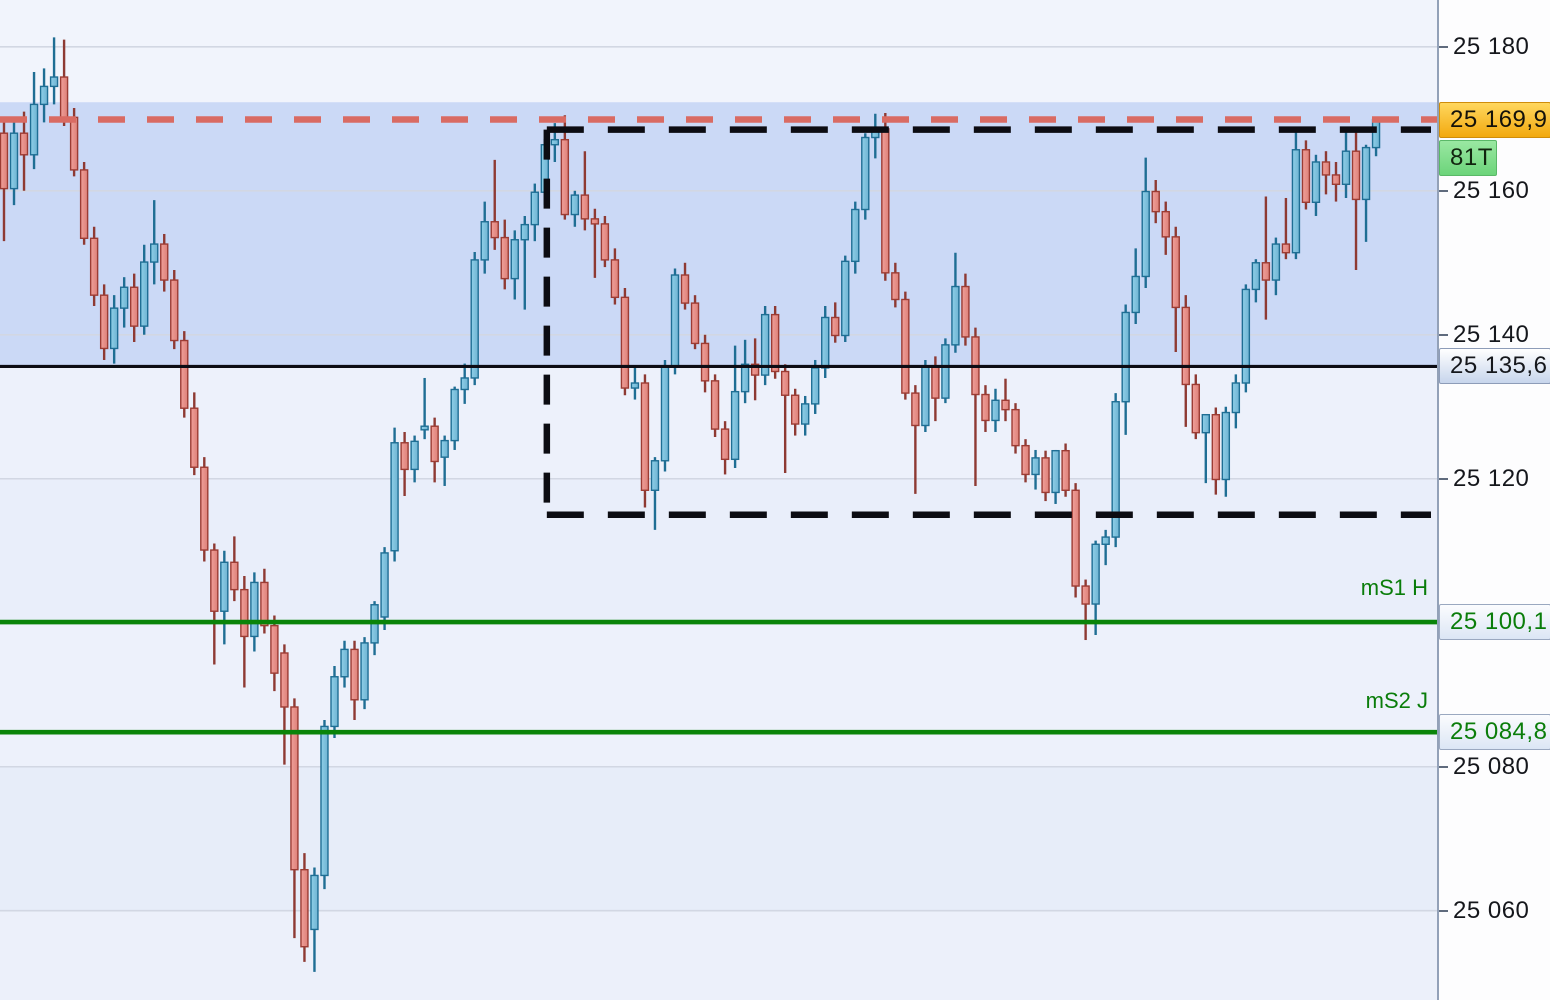 This screenshot has width=1550, height=1000. Describe the element at coordinates (1394, 588) in the screenshot. I see `pivot-support1-label: mS1 H` at that location.